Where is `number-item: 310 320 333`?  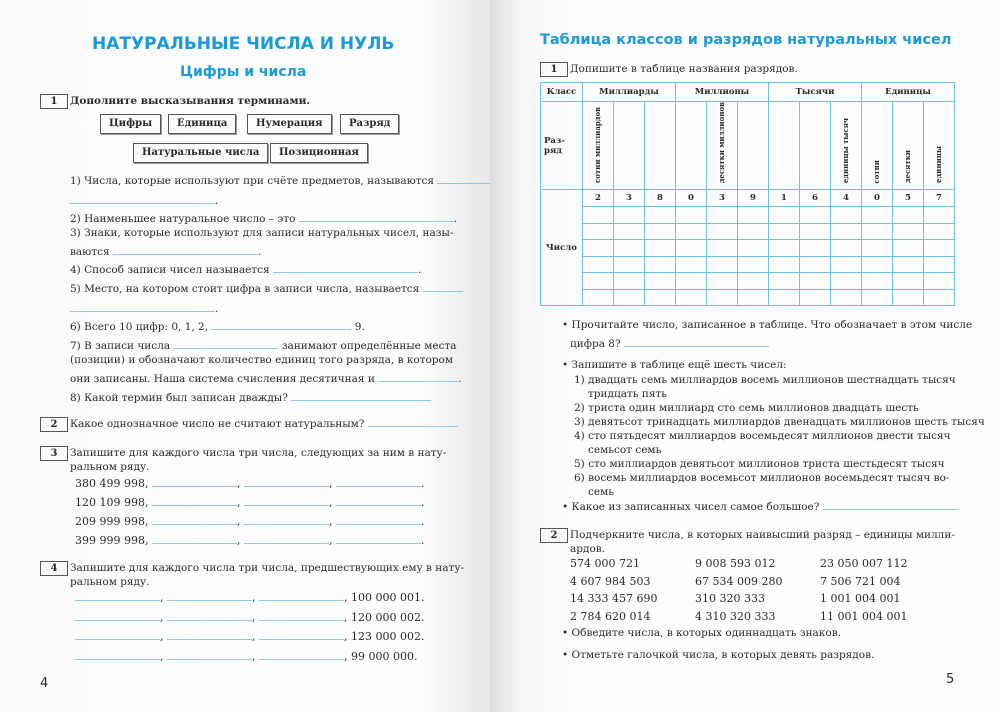
number-item: 310 320 333 is located at coordinates (730, 598).